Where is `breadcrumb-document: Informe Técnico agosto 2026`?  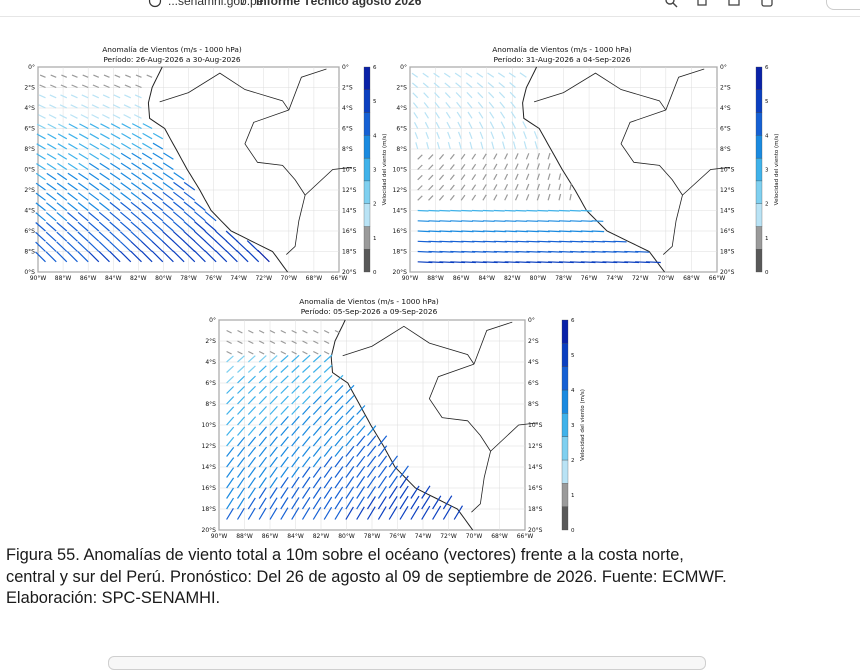
breadcrumb-document: Informe Técnico agosto 2026 is located at coordinates (339, 4).